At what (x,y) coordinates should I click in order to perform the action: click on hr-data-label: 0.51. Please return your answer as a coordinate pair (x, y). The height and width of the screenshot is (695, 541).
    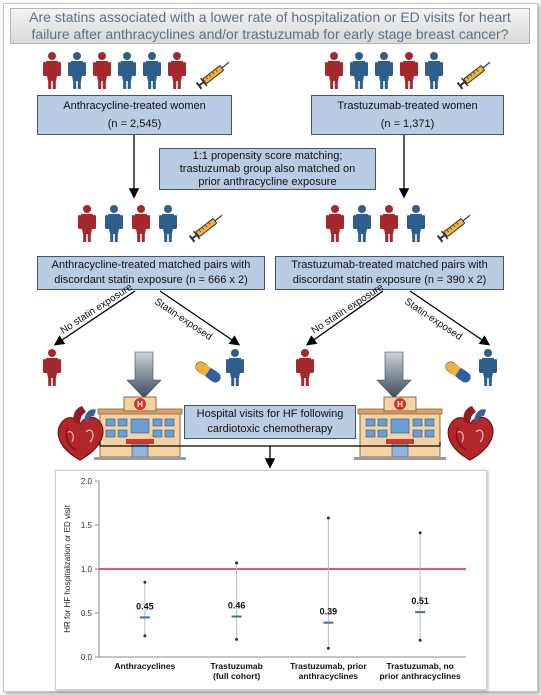
    Looking at the image, I should click on (420, 601).